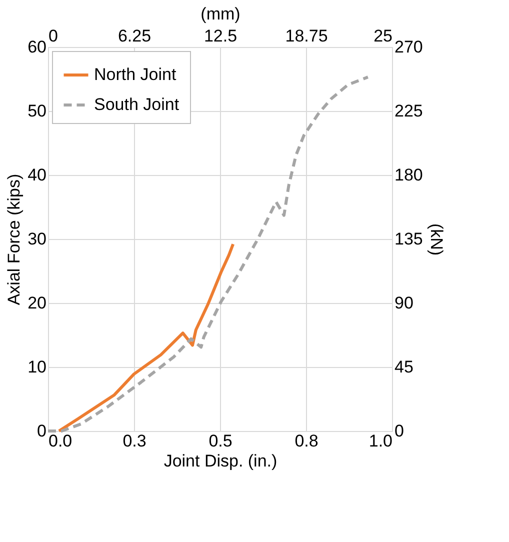 The height and width of the screenshot is (542, 509). What do you see at coordinates (220, 441) in the screenshot?
I see `x-tick-label: 0.5` at bounding box center [220, 441].